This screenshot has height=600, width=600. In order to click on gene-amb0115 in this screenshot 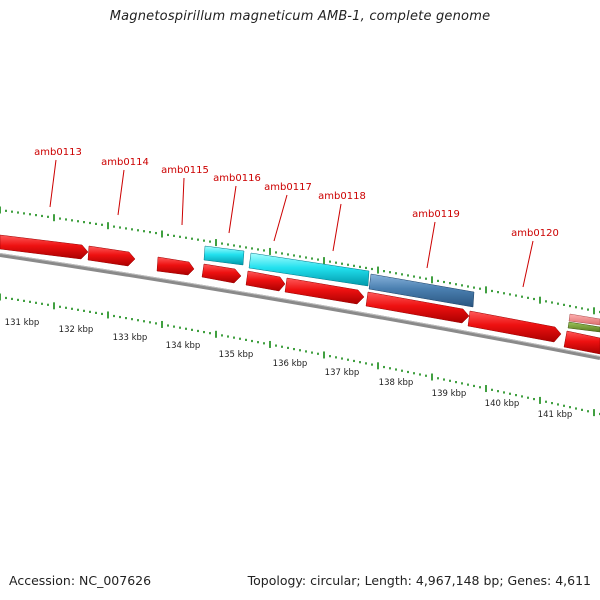, I will do `click(175, 266)`.